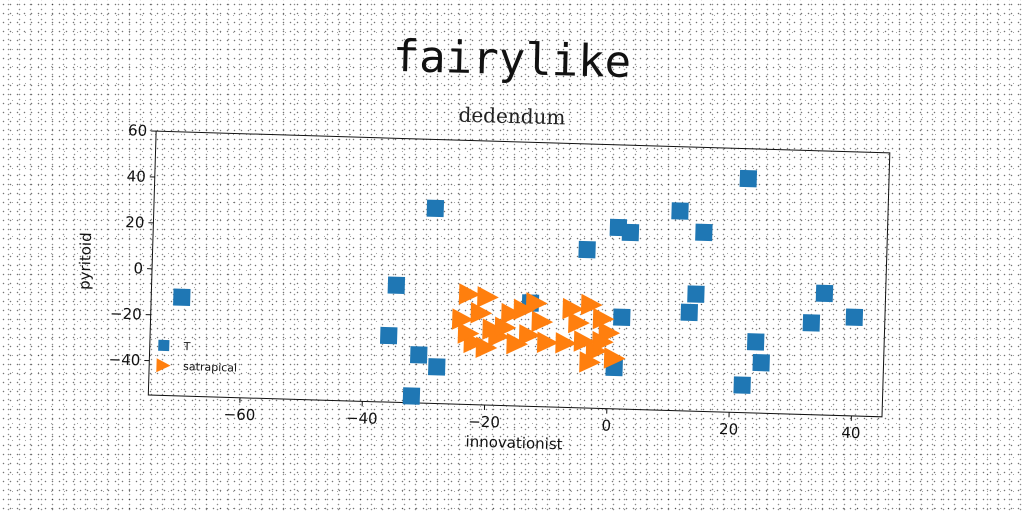  I want to click on y-tick-label: −40, so click(124, 359).